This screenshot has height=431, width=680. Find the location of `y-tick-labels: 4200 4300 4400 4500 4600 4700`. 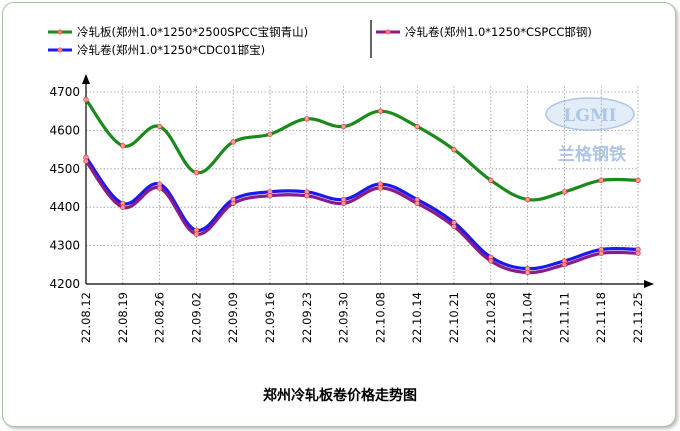

y-tick-labels: 4200 4300 4400 4500 4600 4700 is located at coordinates (64, 188).